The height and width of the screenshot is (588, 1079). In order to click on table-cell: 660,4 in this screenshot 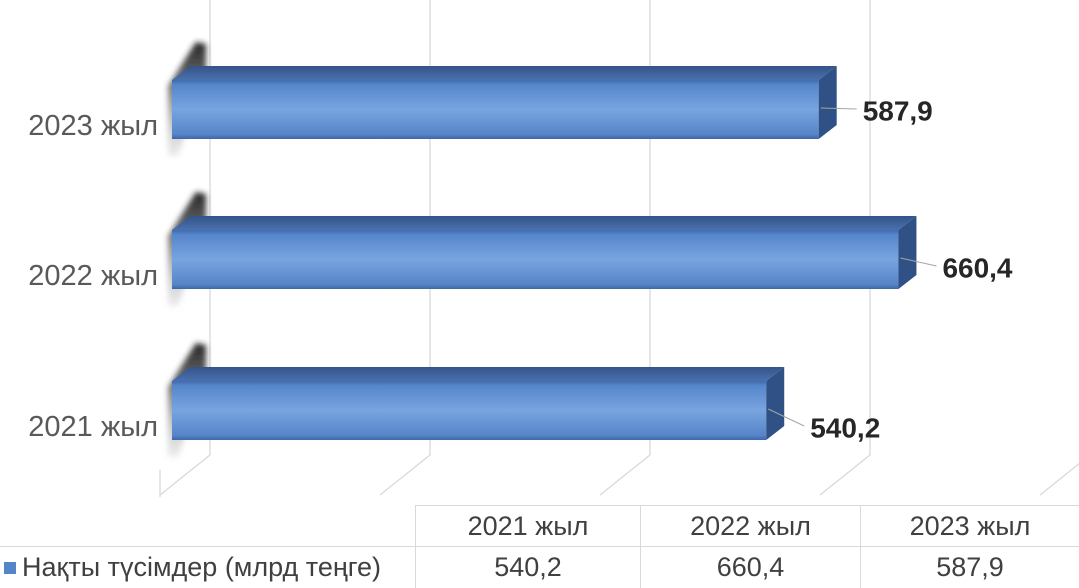, I will do `click(750, 567)`.